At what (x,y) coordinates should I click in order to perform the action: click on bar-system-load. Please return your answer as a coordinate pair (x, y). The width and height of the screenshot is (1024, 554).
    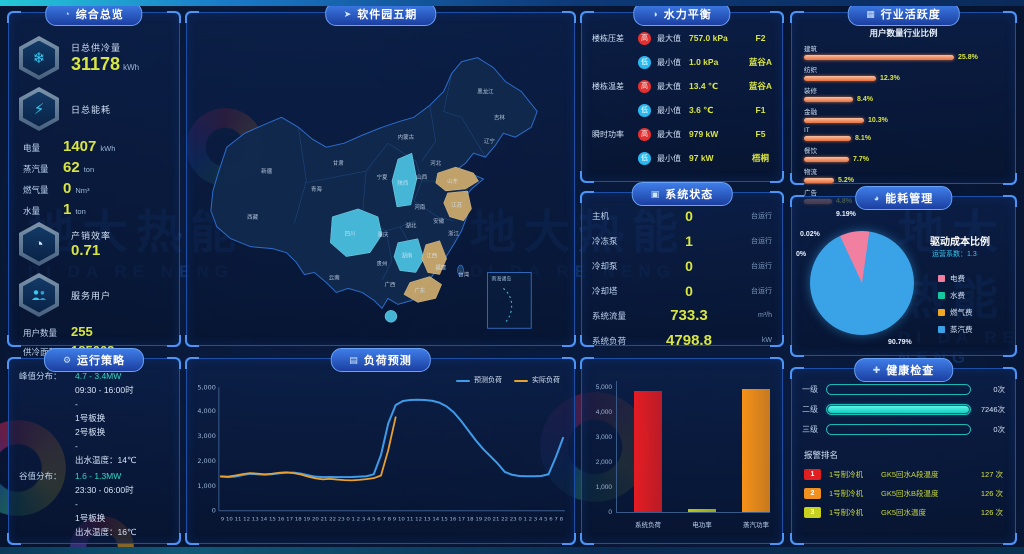
    Looking at the image, I should click on (648, 451).